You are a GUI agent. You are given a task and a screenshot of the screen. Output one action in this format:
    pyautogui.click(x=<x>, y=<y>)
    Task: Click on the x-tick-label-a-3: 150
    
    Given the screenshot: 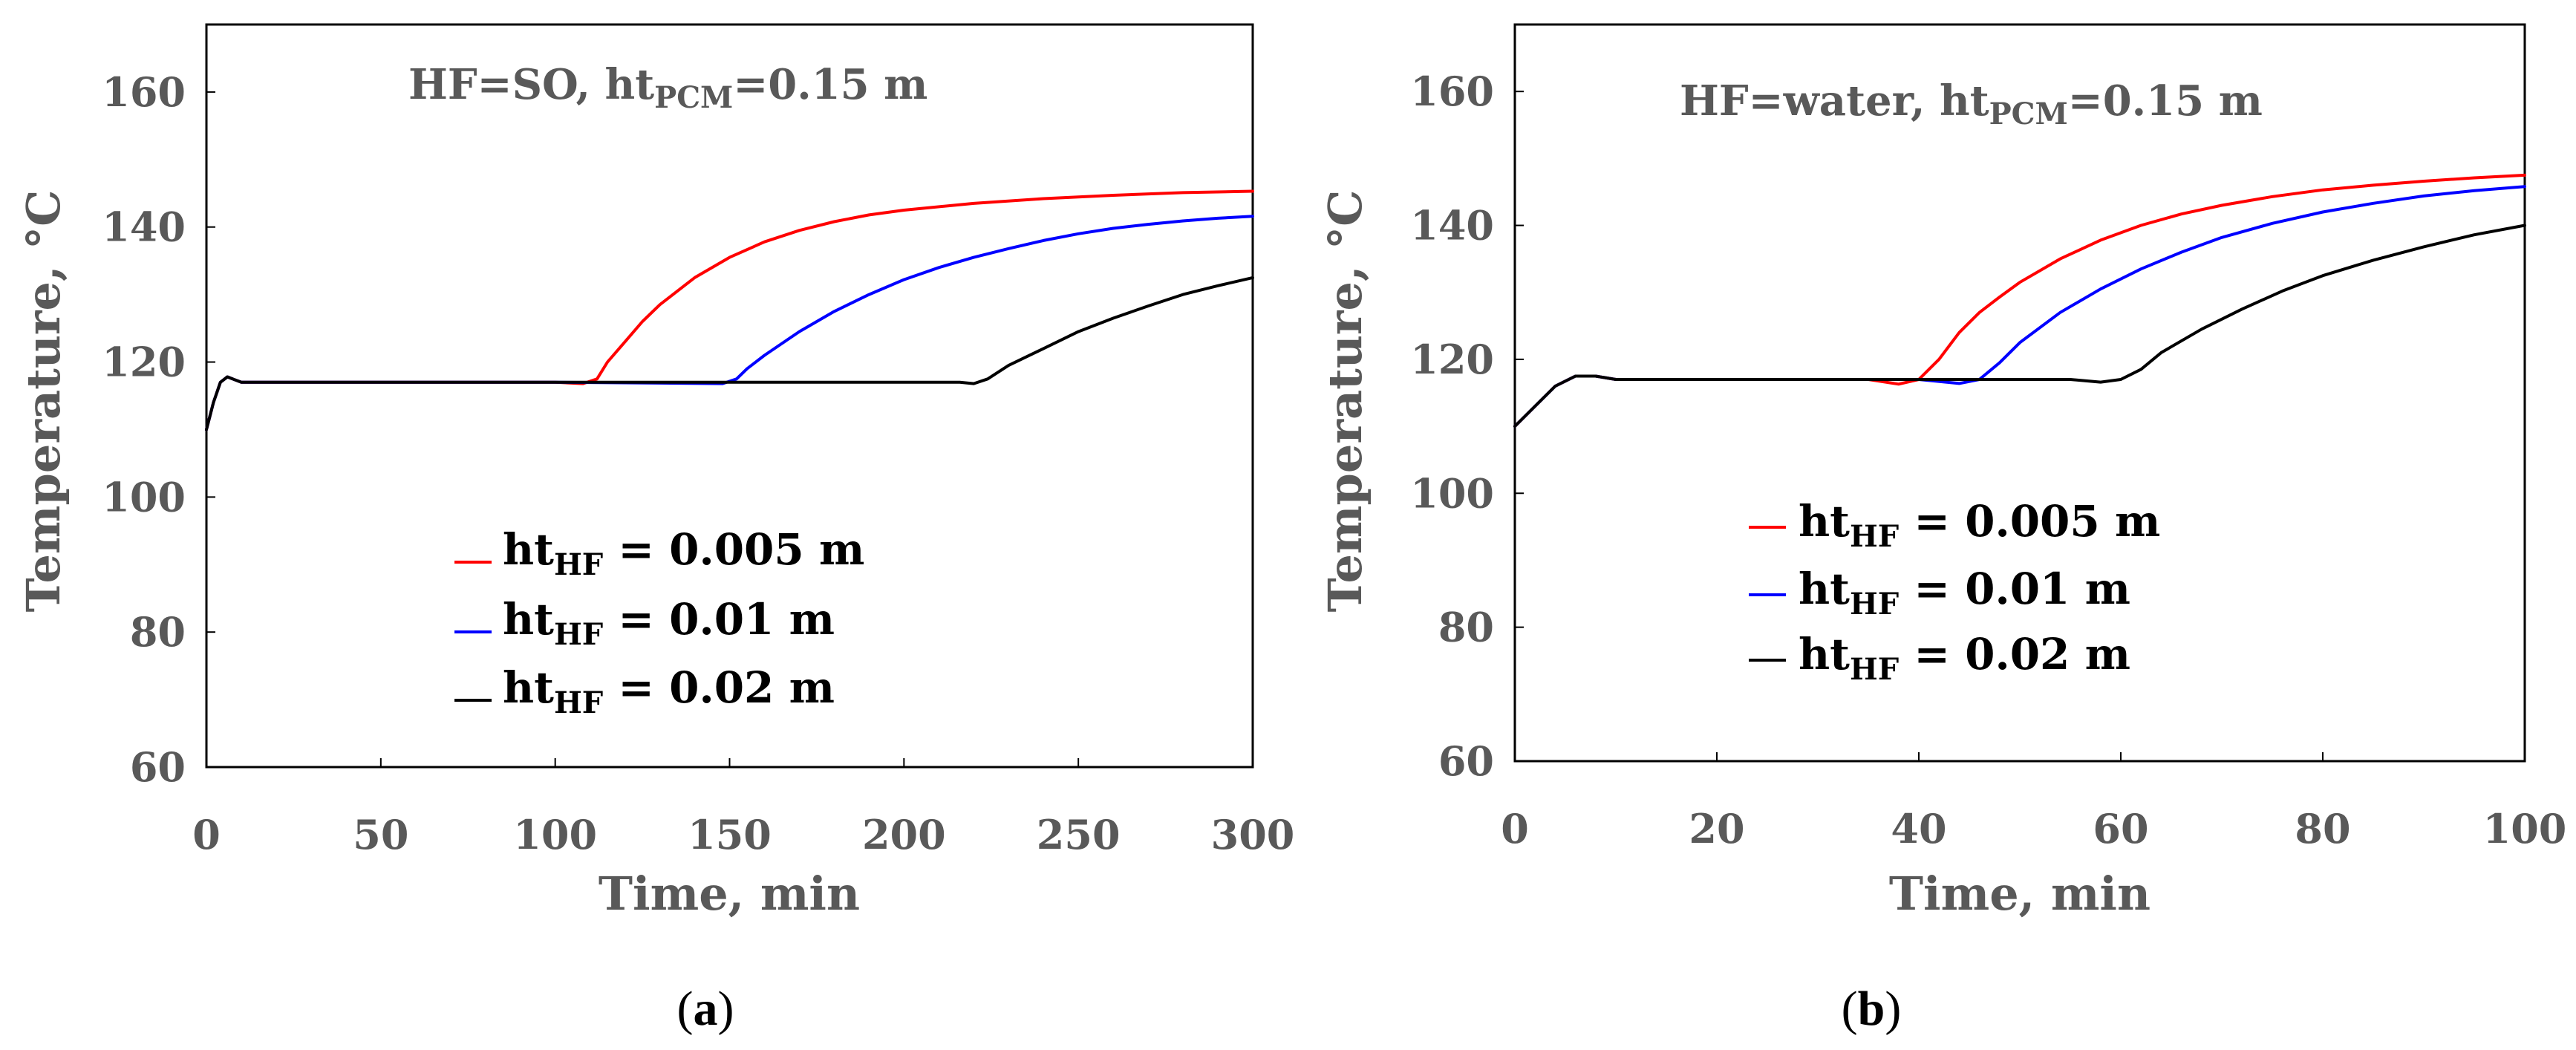 What is the action you would take?
    pyautogui.click(x=730, y=834)
    